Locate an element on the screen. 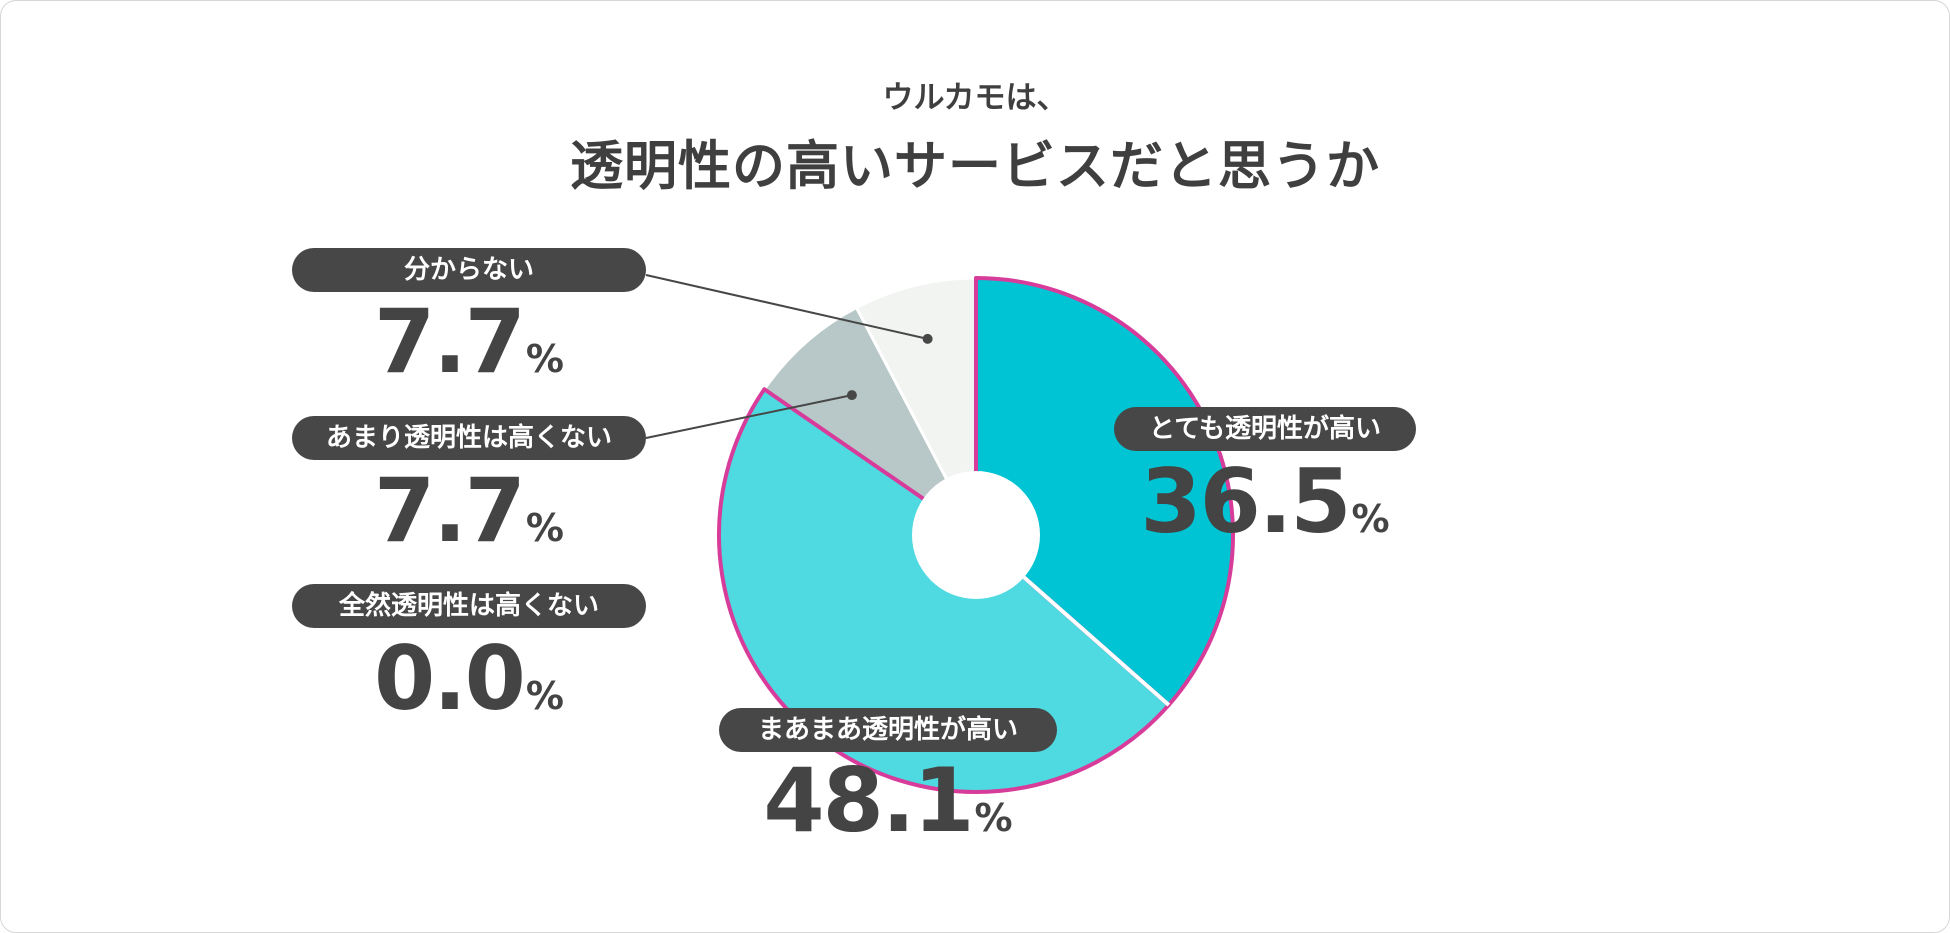 This screenshot has width=1950, height=933. unit-unknown: % is located at coordinates (544, 359).